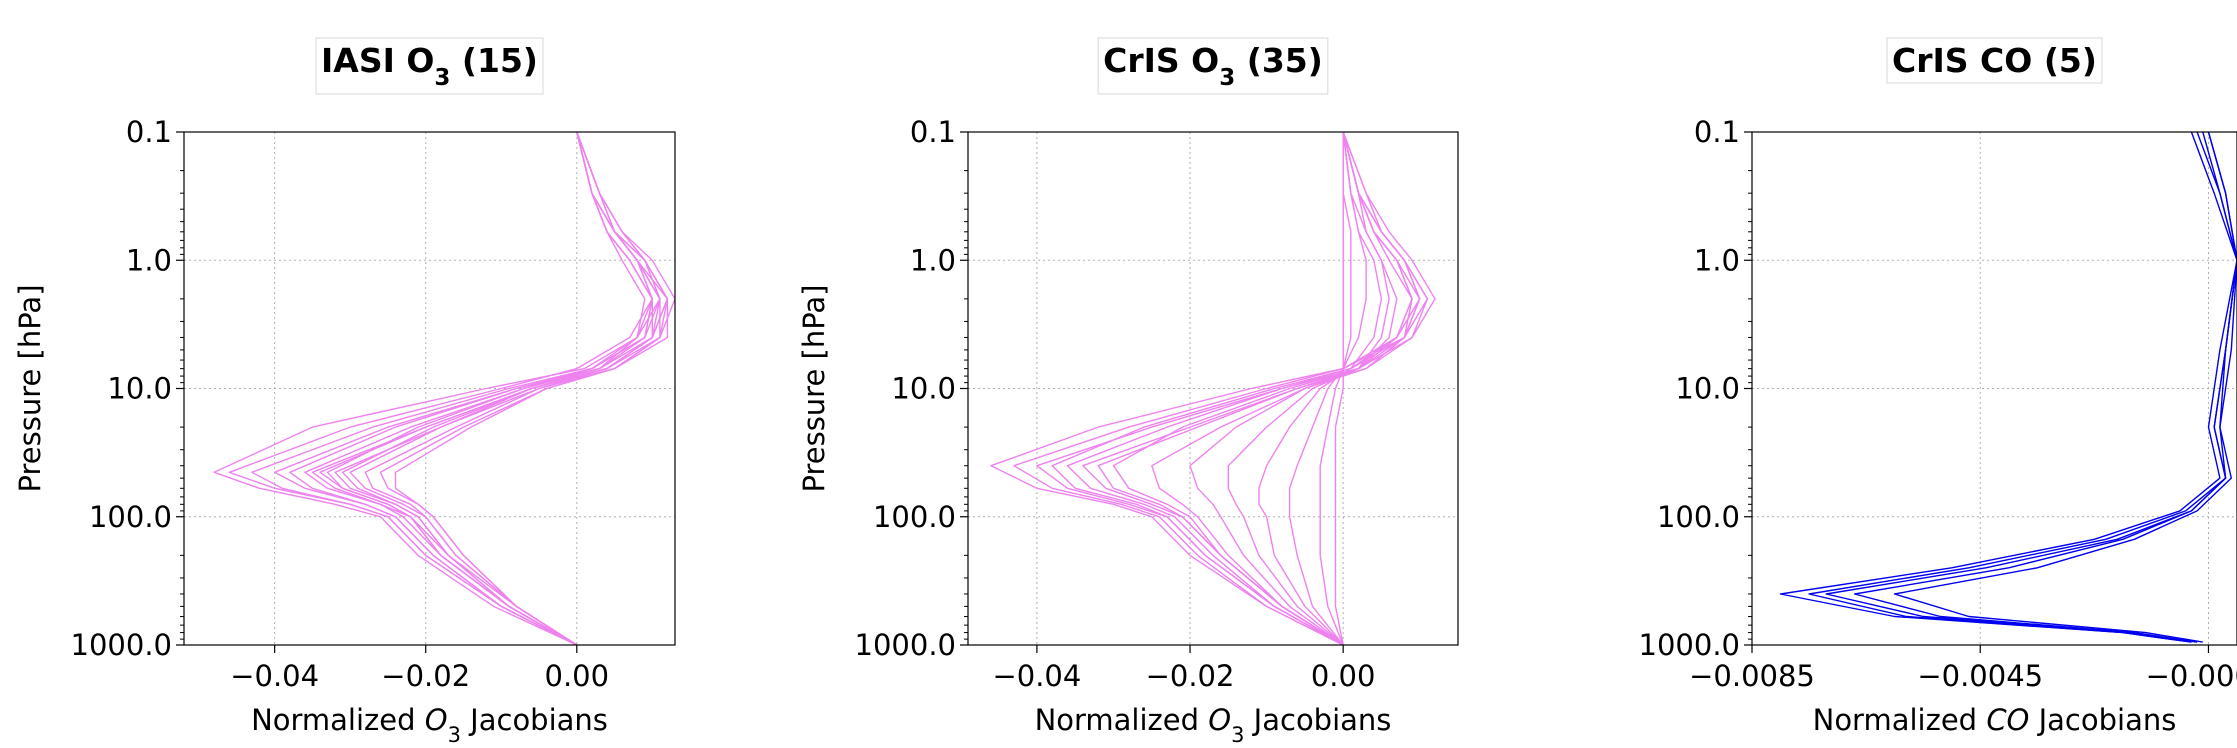 The image size is (2237, 748). I want to click on chart-title: CrIS CO (5), so click(1994, 60).